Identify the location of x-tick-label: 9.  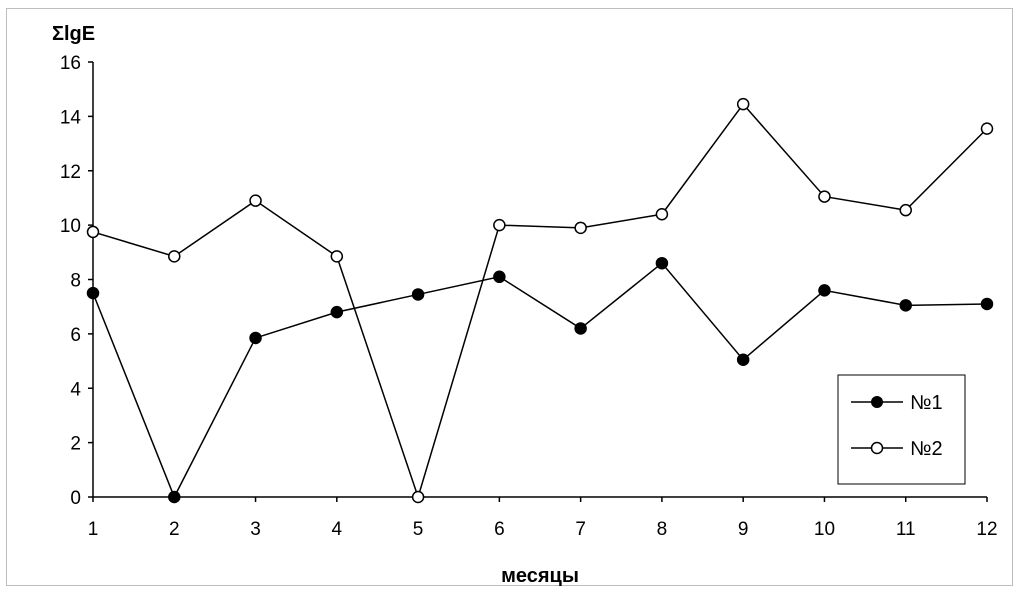
(743, 529).